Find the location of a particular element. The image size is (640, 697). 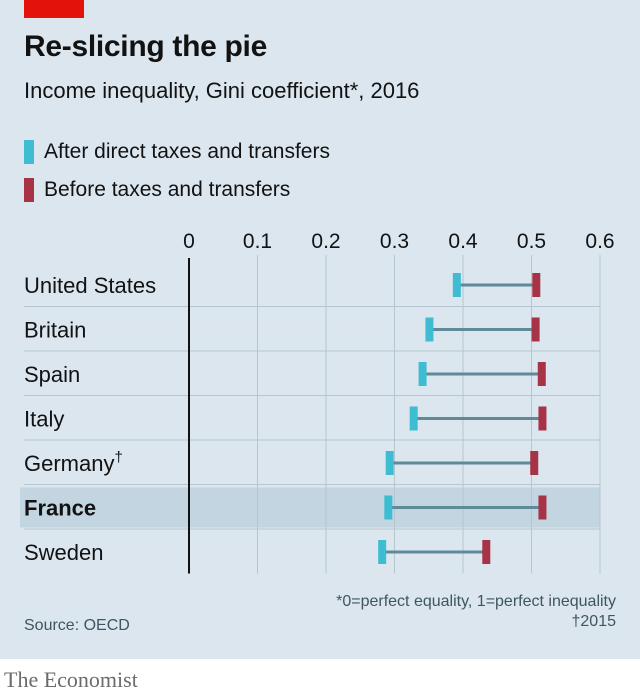

x-tick-label: 0.6 is located at coordinates (599, 241).